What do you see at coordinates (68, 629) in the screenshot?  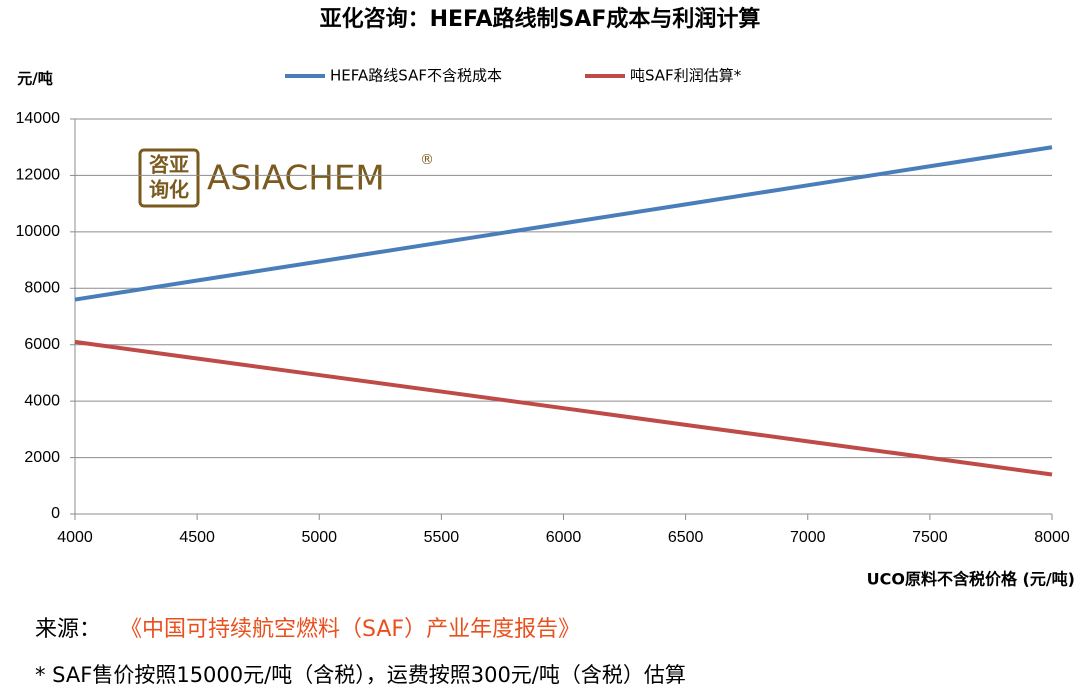 I see `source-label: 来源：` at bounding box center [68, 629].